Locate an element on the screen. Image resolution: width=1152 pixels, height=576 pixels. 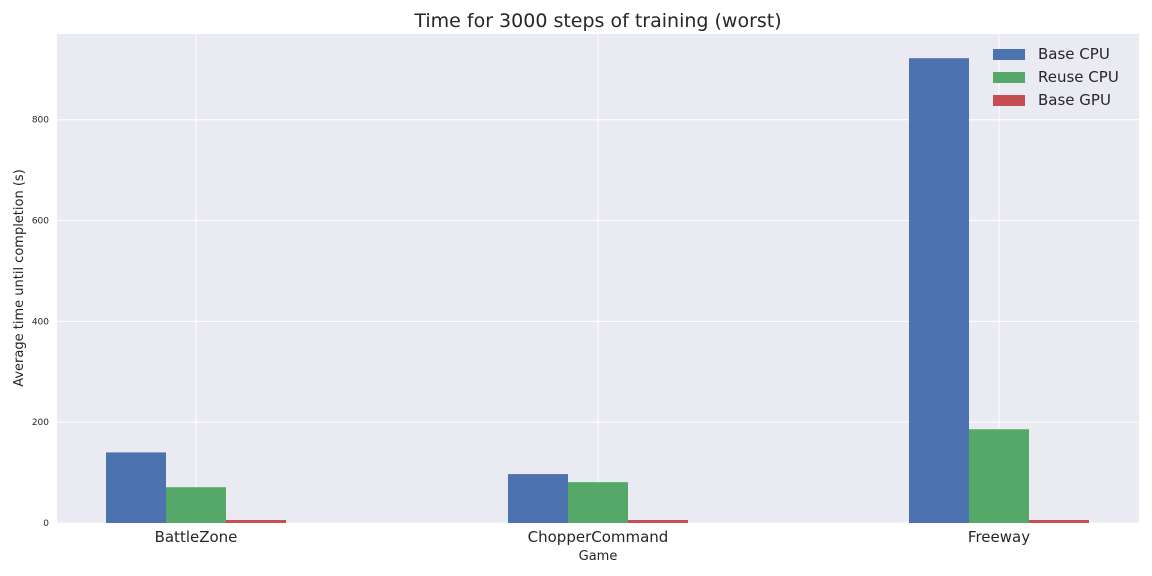
x-tick-label: BattleZone is located at coordinates (196, 537).